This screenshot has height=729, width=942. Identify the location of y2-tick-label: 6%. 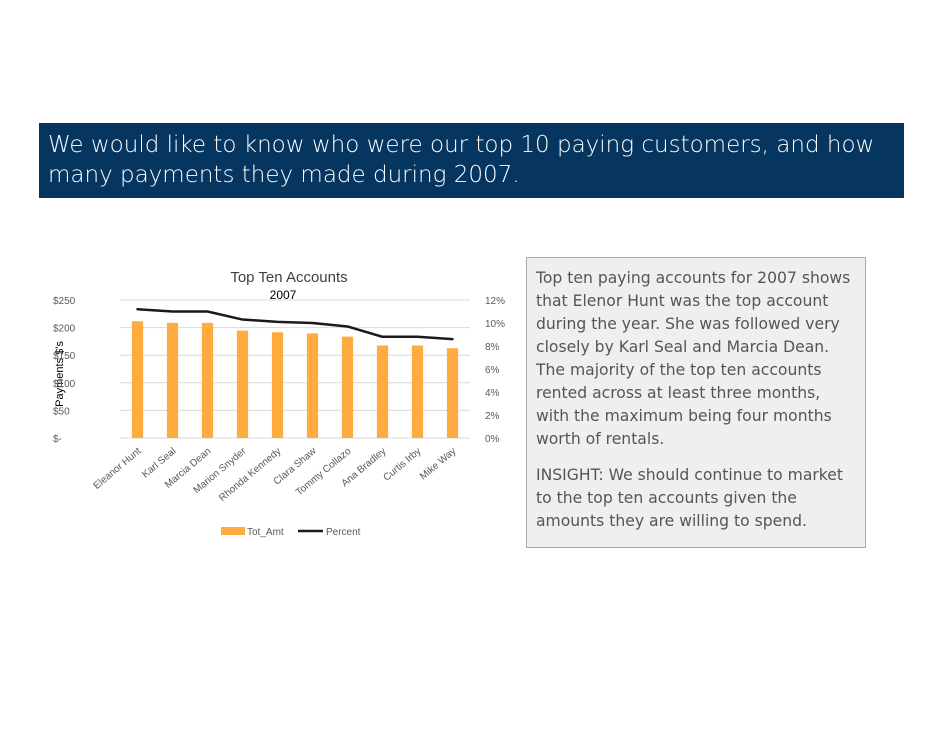
(492, 370).